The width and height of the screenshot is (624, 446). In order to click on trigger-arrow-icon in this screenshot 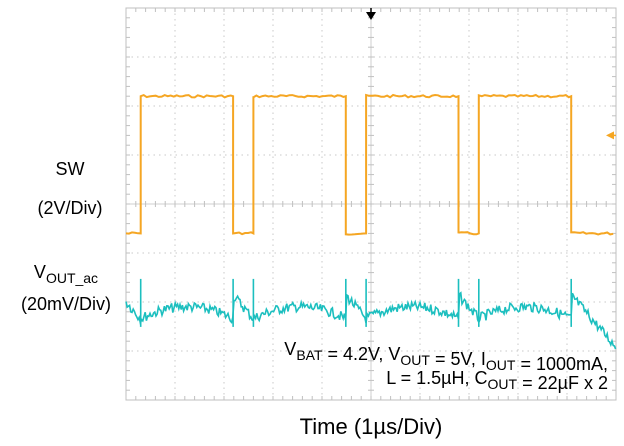, I will do `click(371, 16)`.